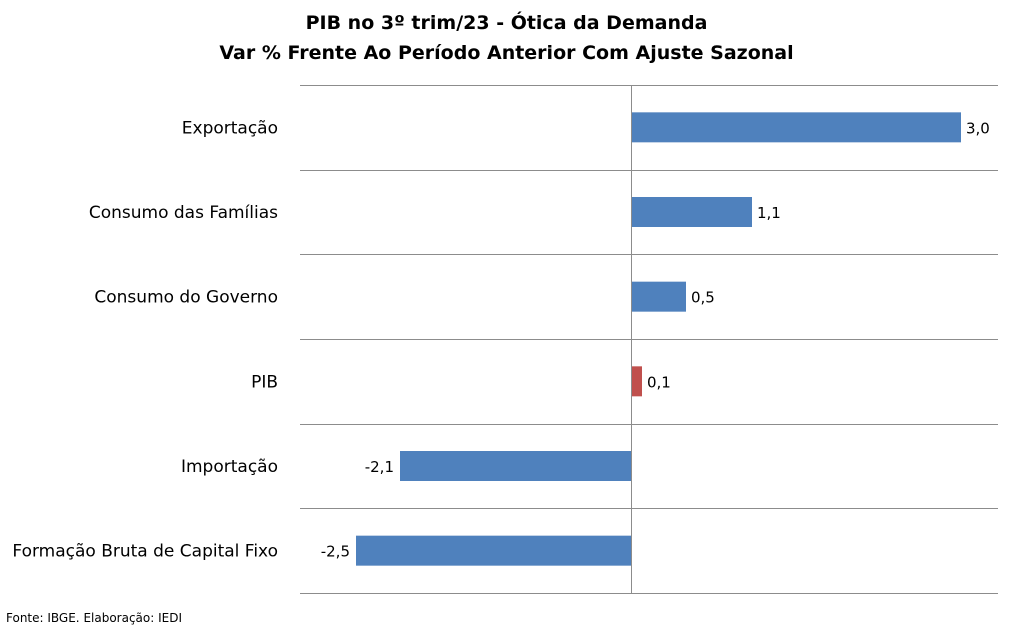 Image resolution: width=1013 pixels, height=631 pixels. Describe the element at coordinates (230, 128) in the screenshot. I see `category-label: Exportação` at that location.